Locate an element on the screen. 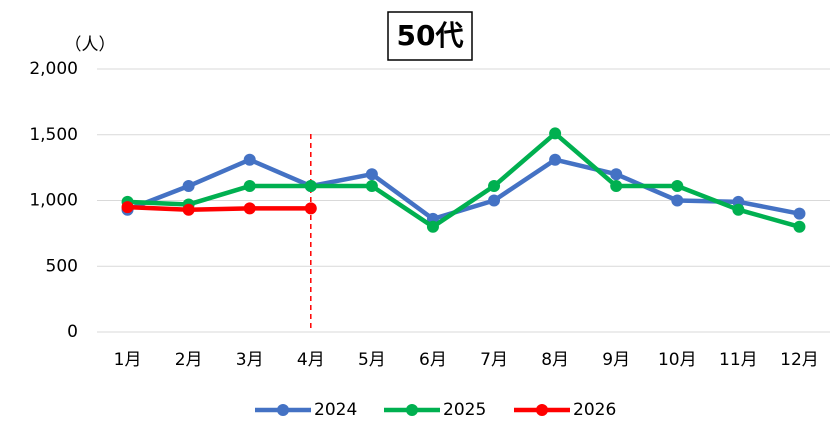  y-tick-label: 2,000 is located at coordinates (53, 69).